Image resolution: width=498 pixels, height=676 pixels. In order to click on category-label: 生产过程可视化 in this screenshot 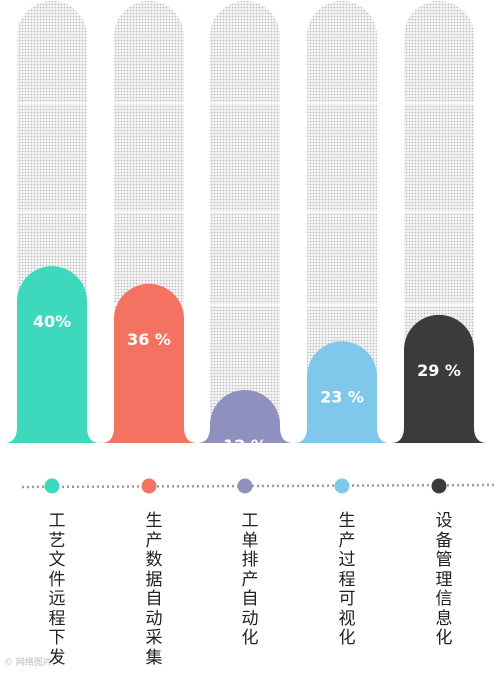, I will do `click(347, 579)`.